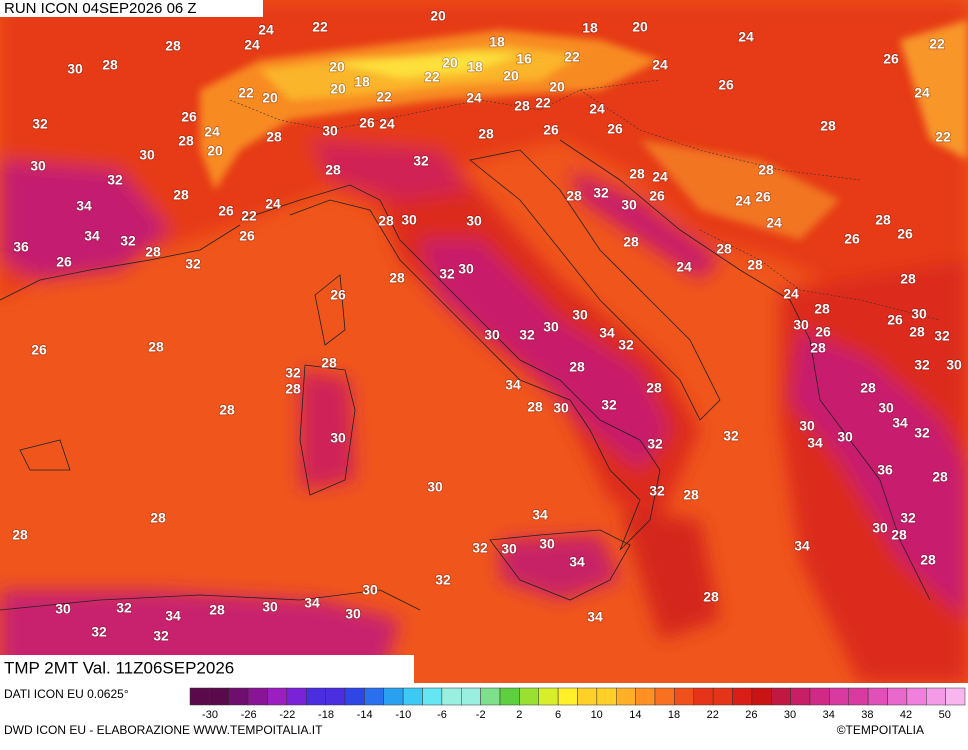  What do you see at coordinates (21, 247) in the screenshot?
I see `temperature-label: 36` at bounding box center [21, 247].